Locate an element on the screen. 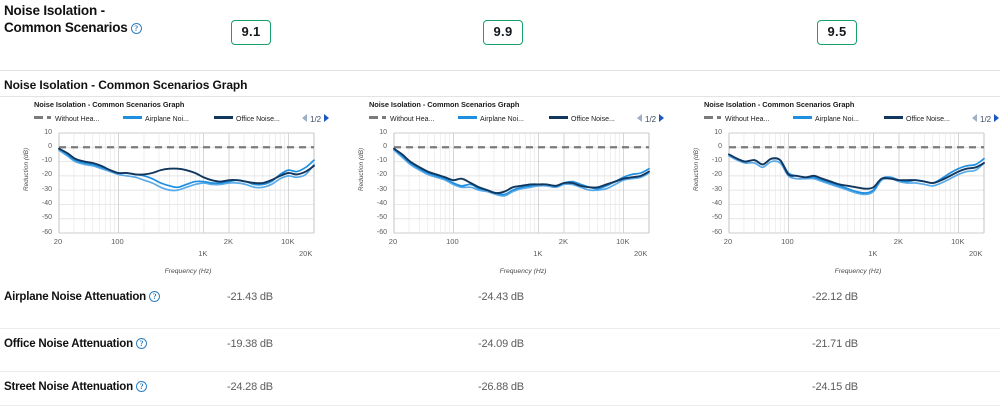 Image resolution: width=1000 pixels, height=407 pixels. row-value: -19.38 dB is located at coordinates (250, 344).